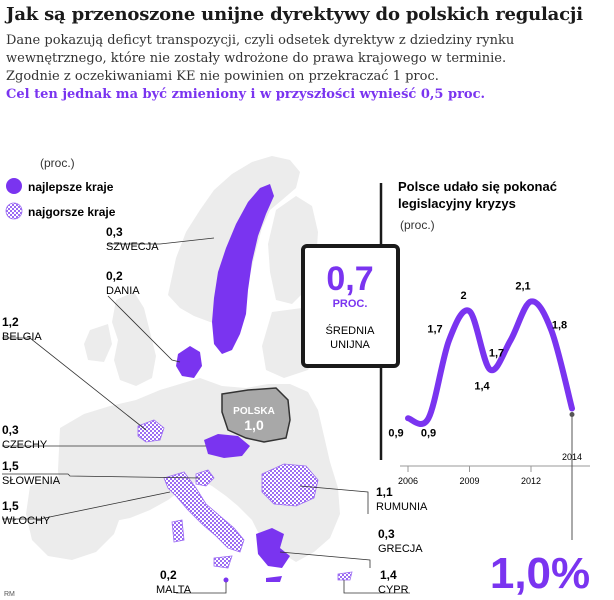 The height and width of the screenshot is (600, 614). I want to click on map-poland, so click(256, 415).